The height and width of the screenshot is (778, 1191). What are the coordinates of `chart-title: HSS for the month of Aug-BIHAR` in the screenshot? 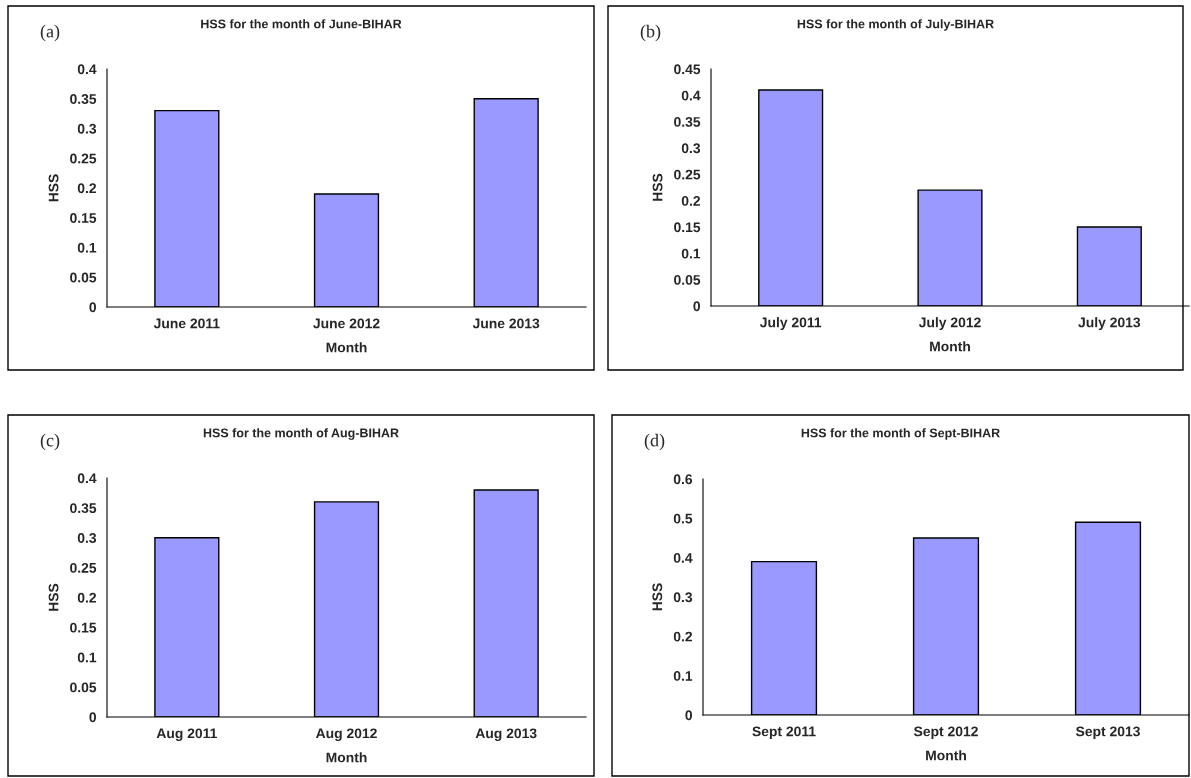 It's located at (301, 434).